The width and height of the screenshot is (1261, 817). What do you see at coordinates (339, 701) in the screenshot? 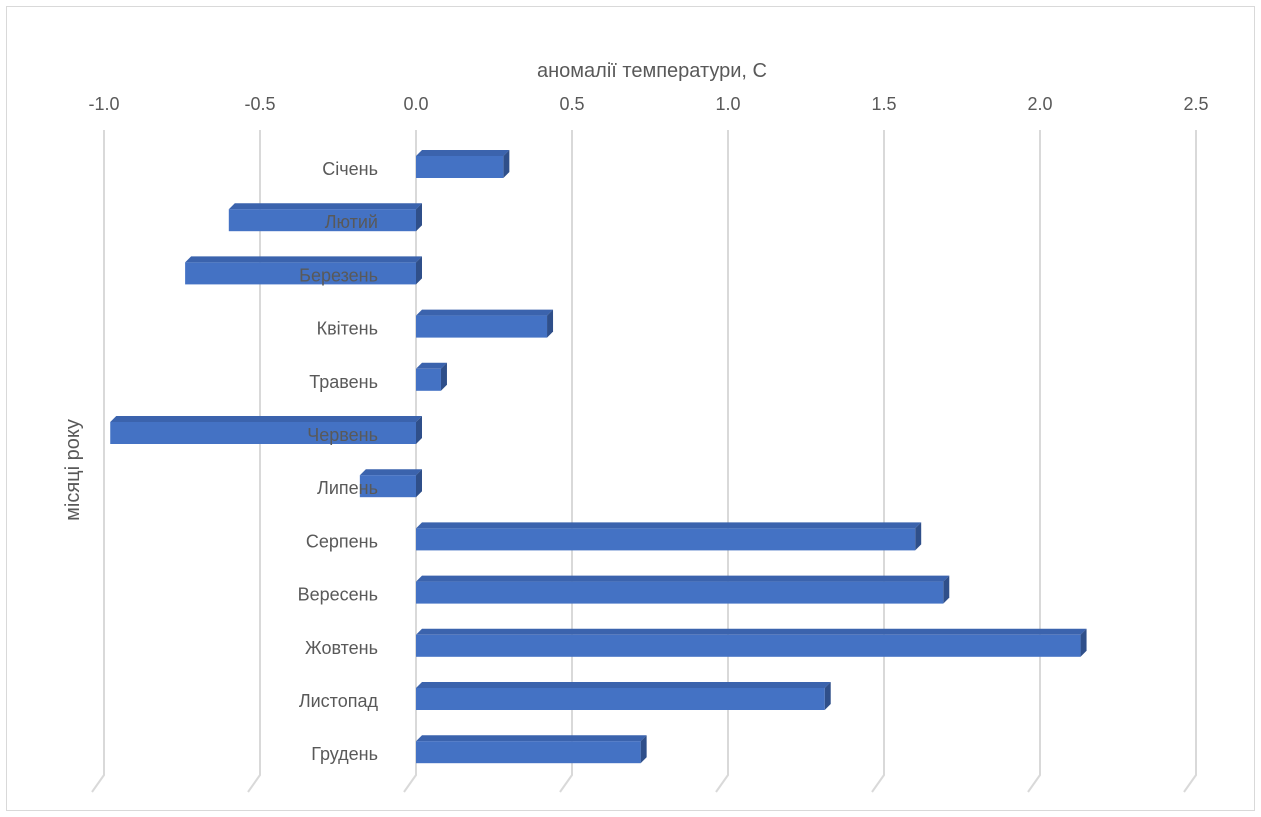
I see `category-label: Листопад` at bounding box center [339, 701].